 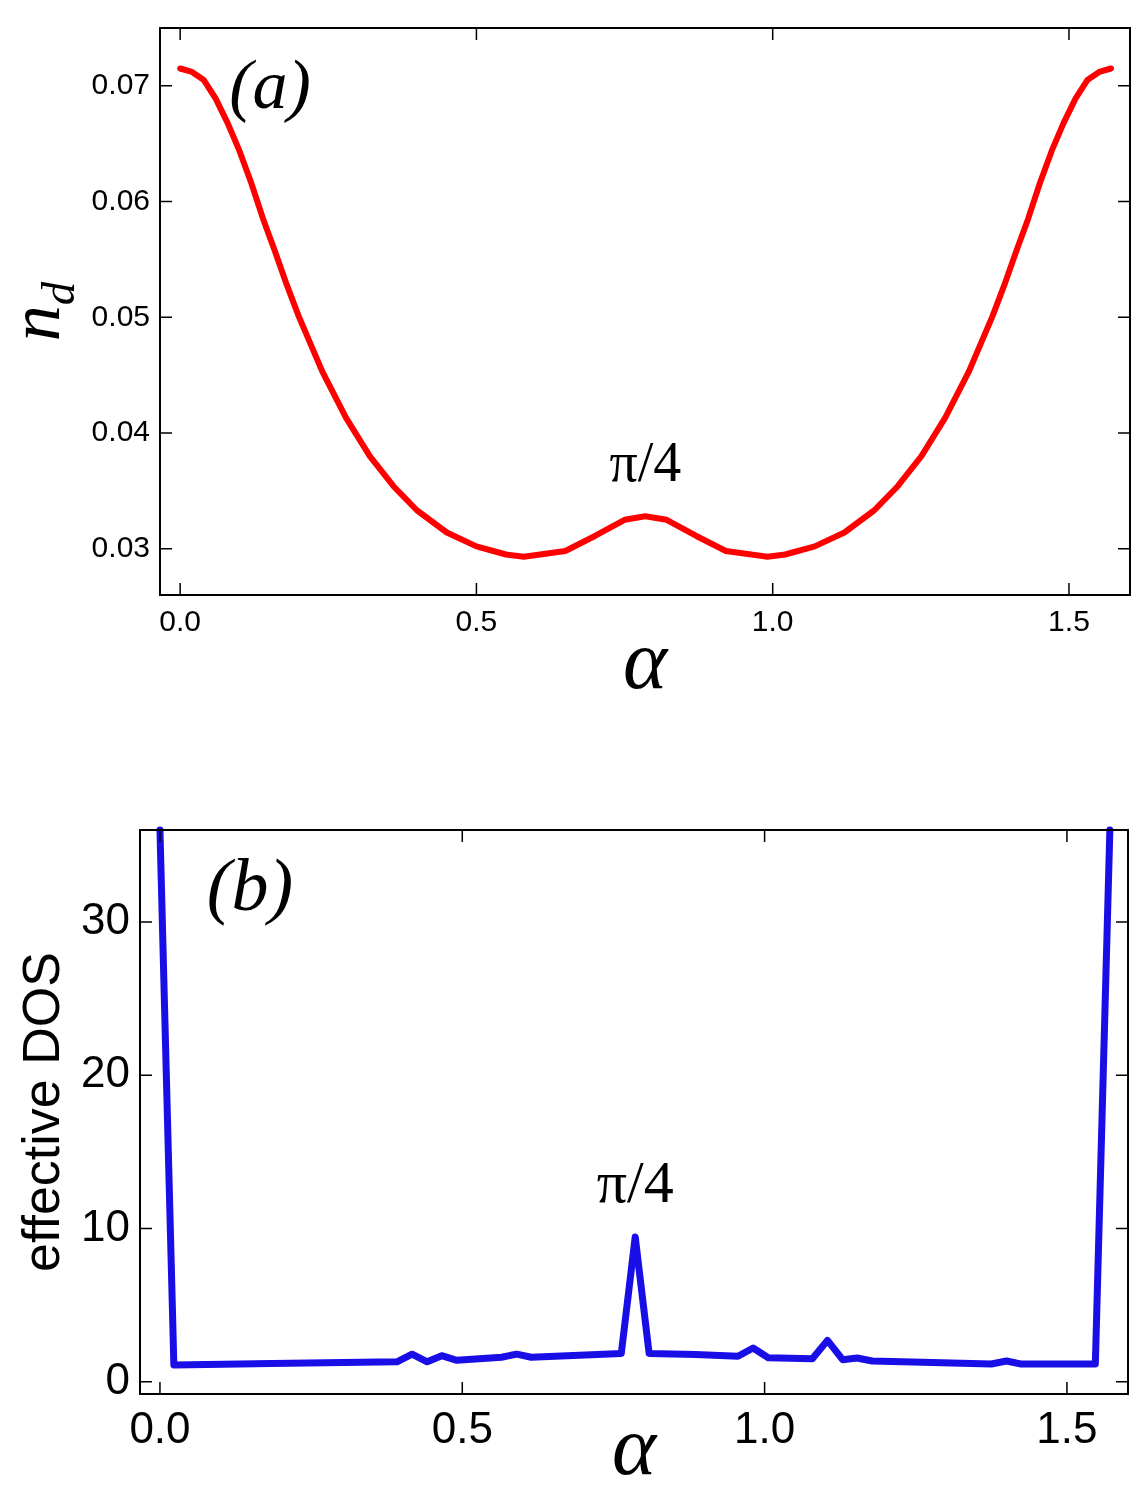 What do you see at coordinates (120, 546) in the screenshot?
I see `y-tick-label: 0.03` at bounding box center [120, 546].